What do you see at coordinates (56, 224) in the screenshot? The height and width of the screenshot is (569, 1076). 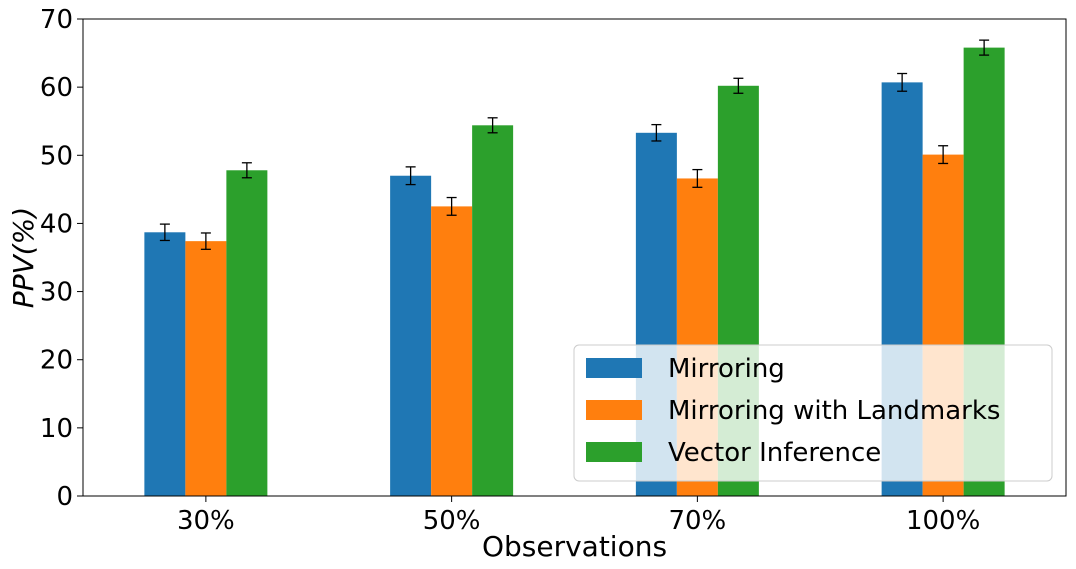 I see `y-tick-label: 40` at bounding box center [56, 224].